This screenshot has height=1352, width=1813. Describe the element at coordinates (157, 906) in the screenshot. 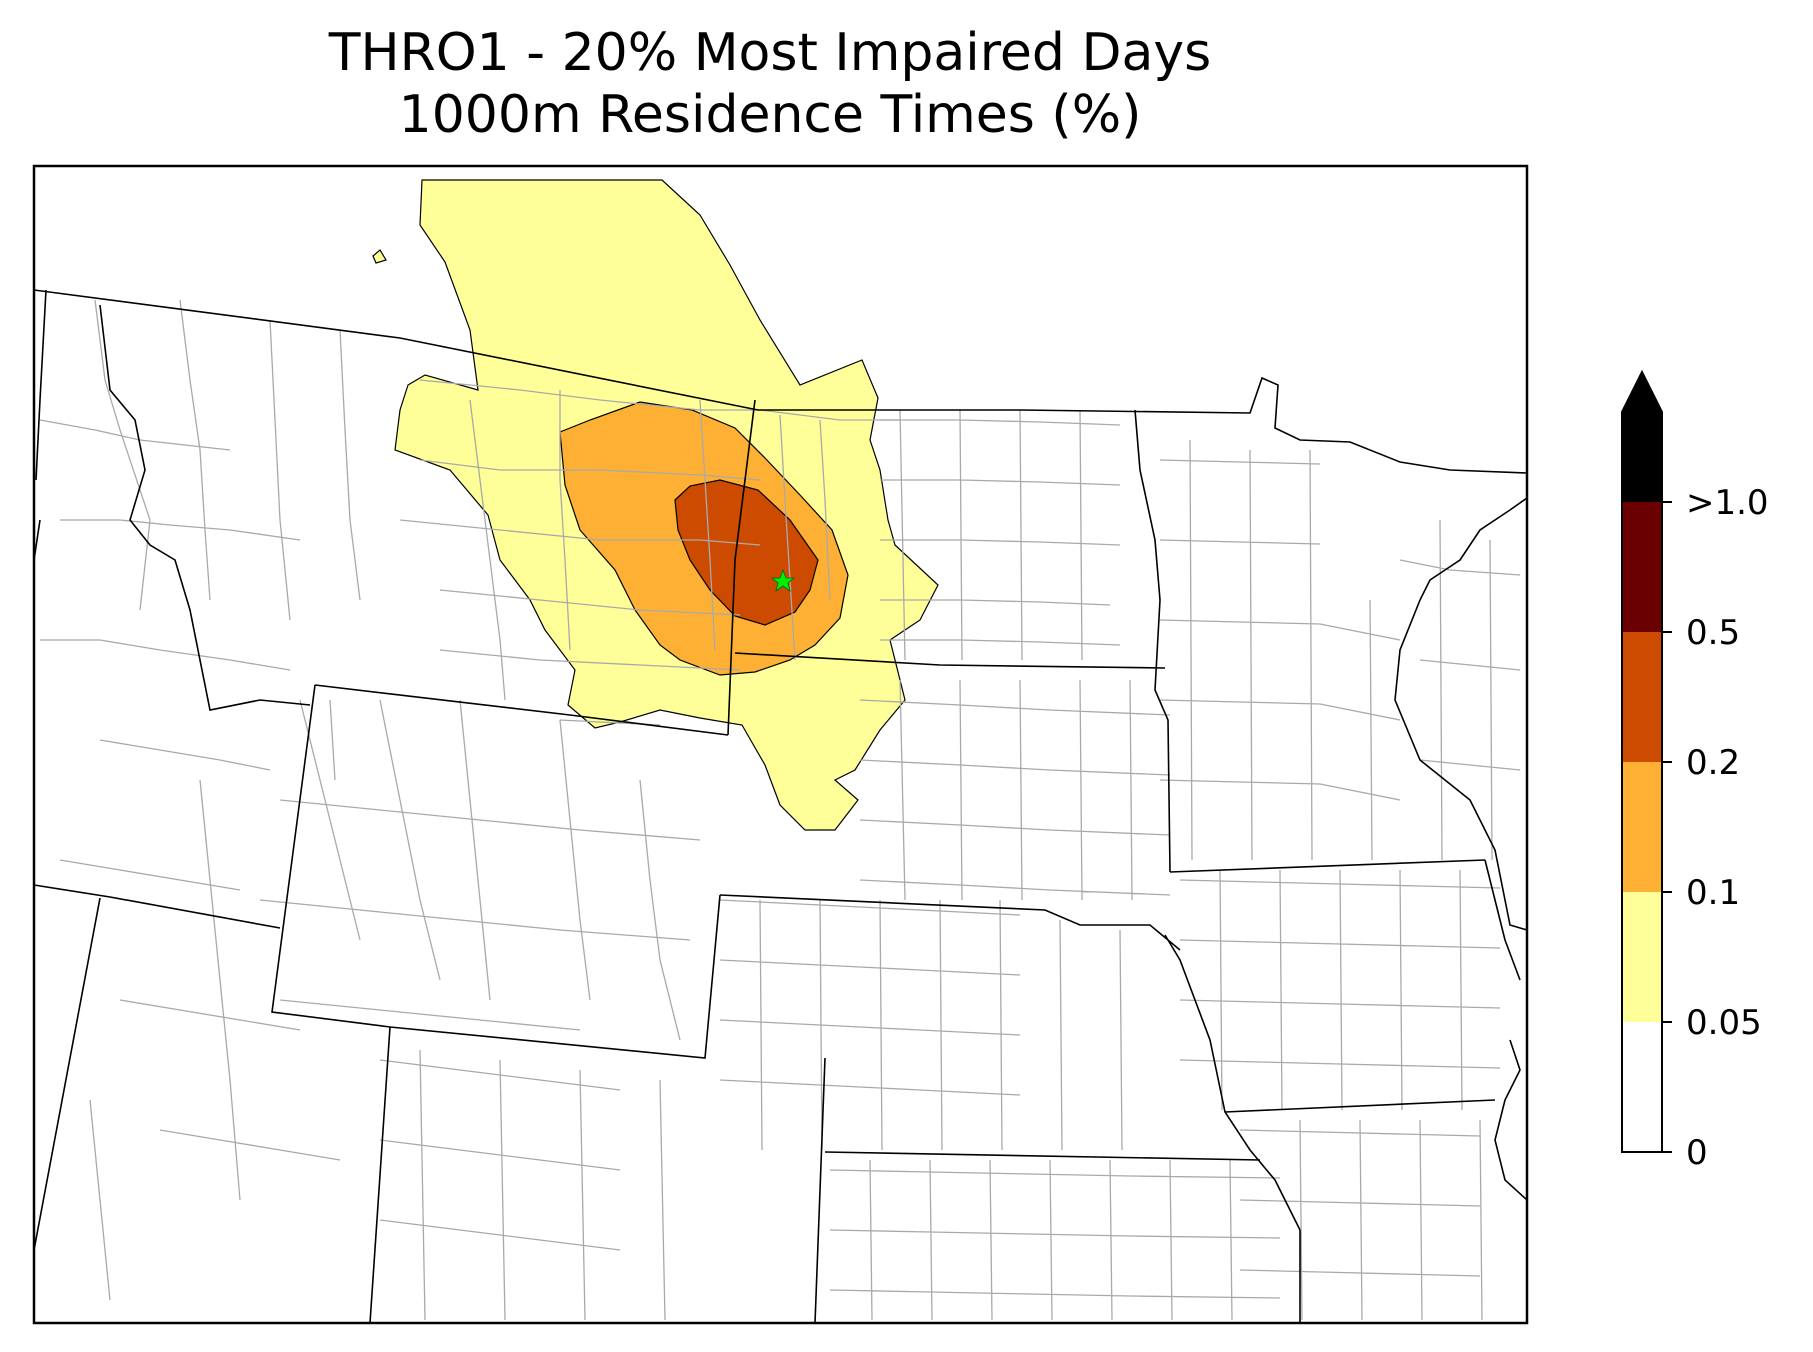

I see `utah-idaho-border` at that location.